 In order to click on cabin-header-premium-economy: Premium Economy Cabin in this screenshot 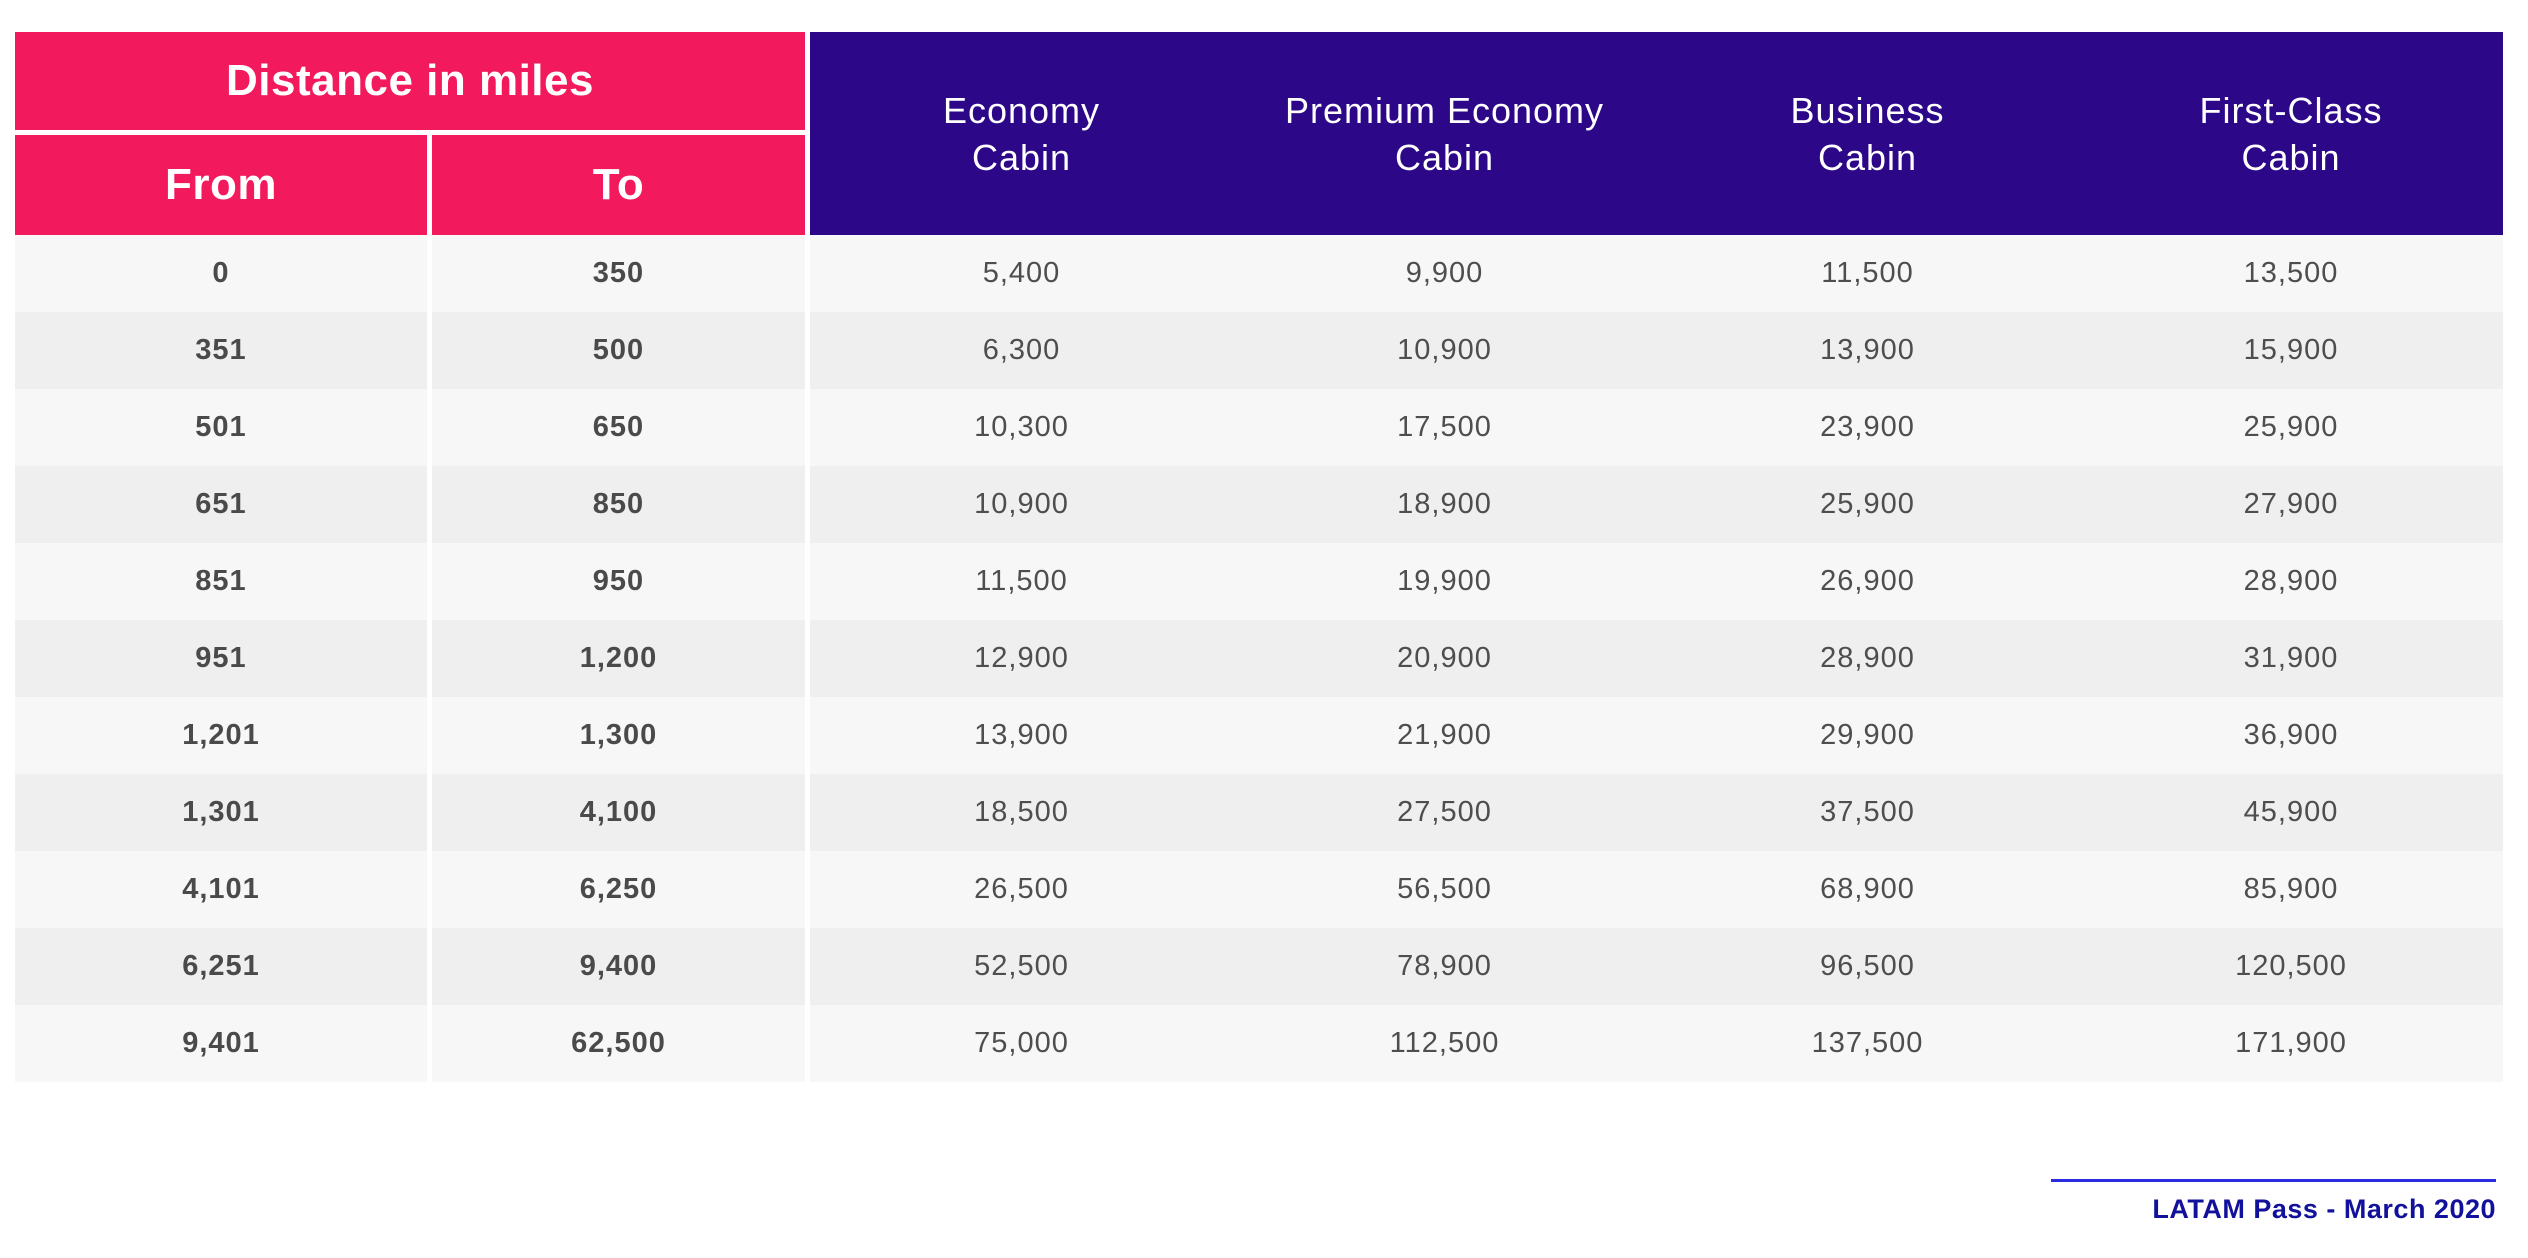, I will do `click(1444, 133)`.